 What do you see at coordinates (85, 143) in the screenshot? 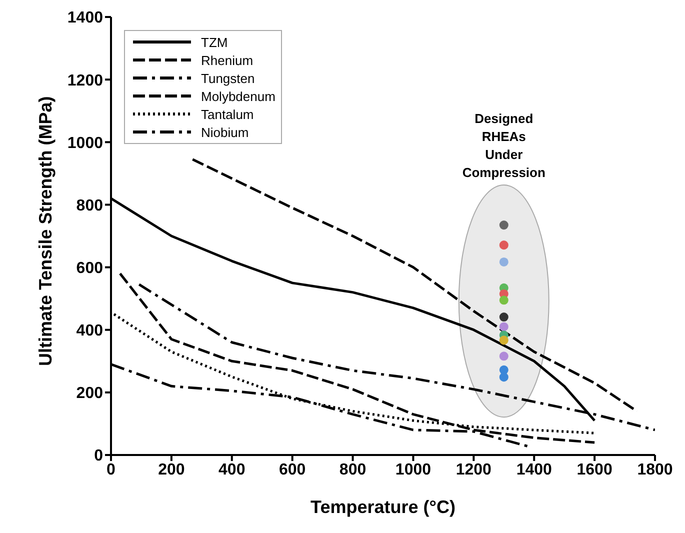
I see `y-tick-label: 1000` at bounding box center [85, 143].